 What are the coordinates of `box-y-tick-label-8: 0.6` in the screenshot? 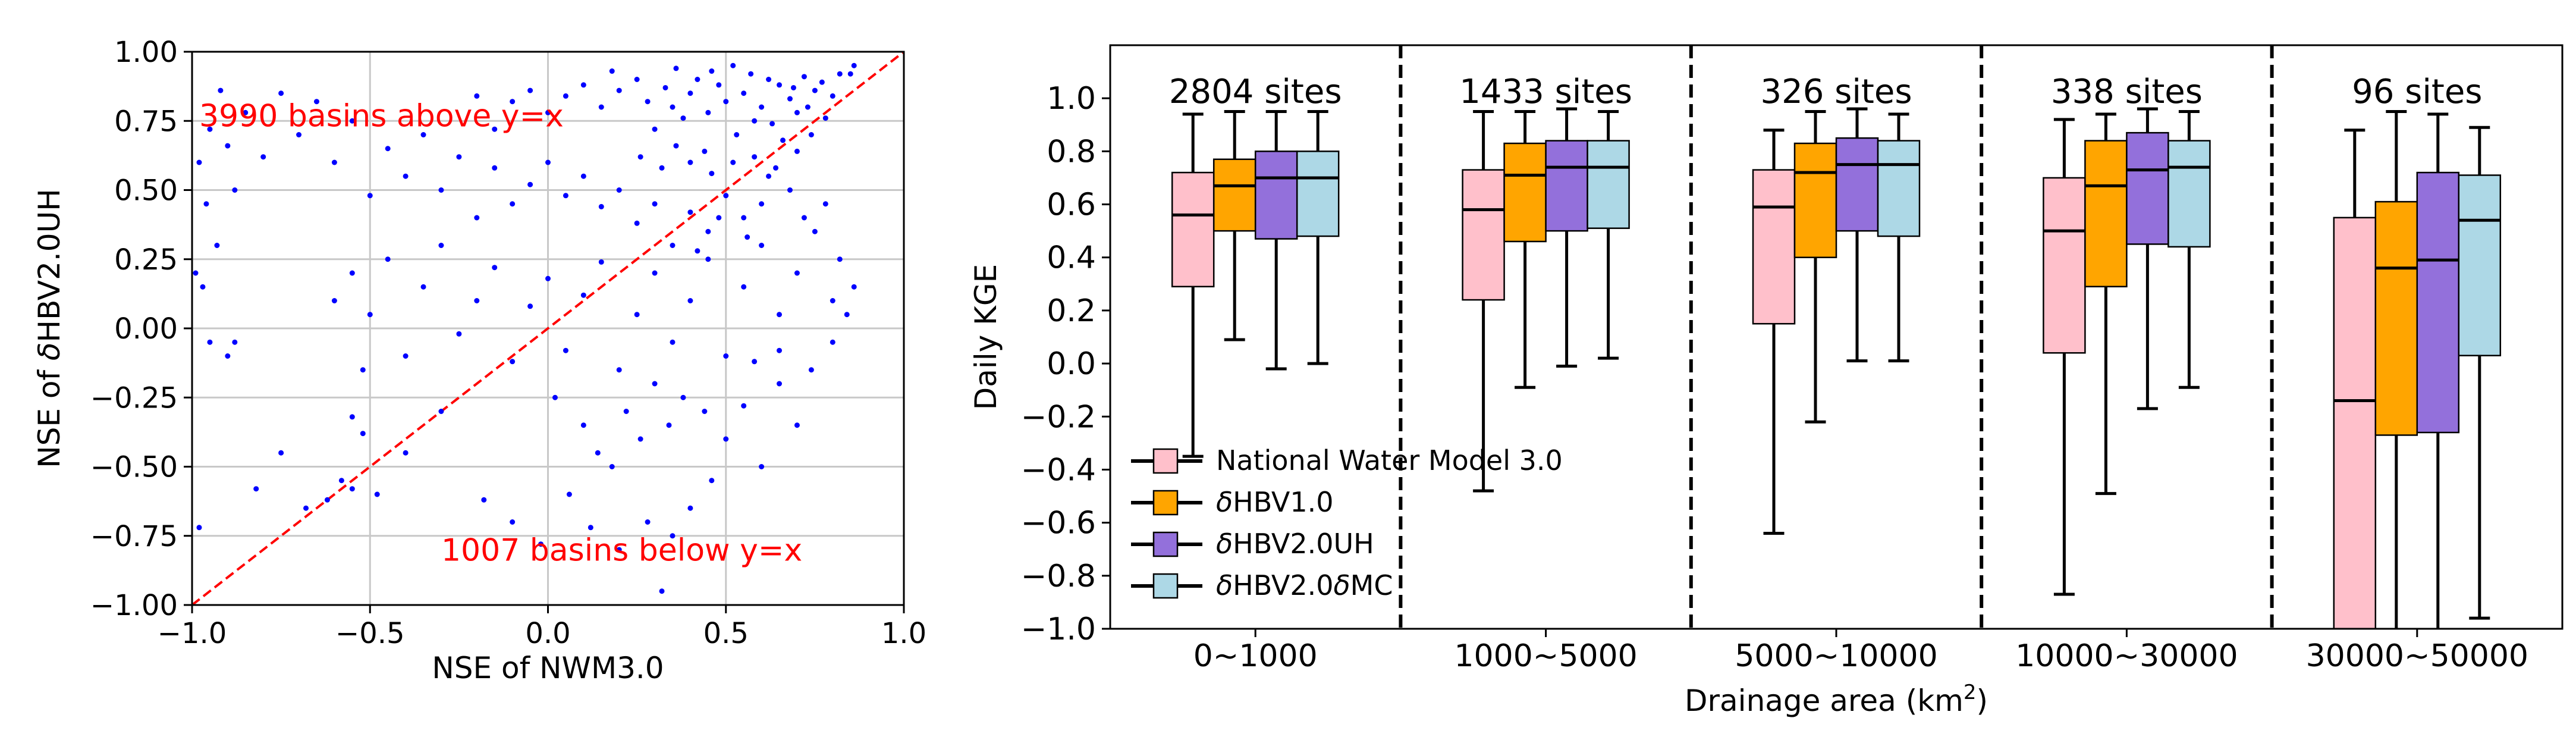 It's located at (1071, 205).